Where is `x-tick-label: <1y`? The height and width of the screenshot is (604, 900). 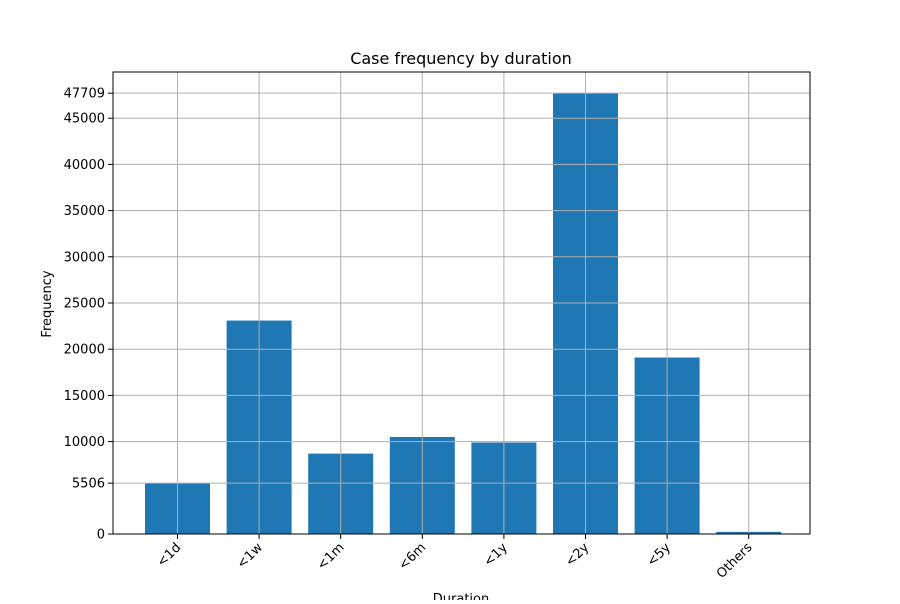 x-tick-label: <1y is located at coordinates (496, 555).